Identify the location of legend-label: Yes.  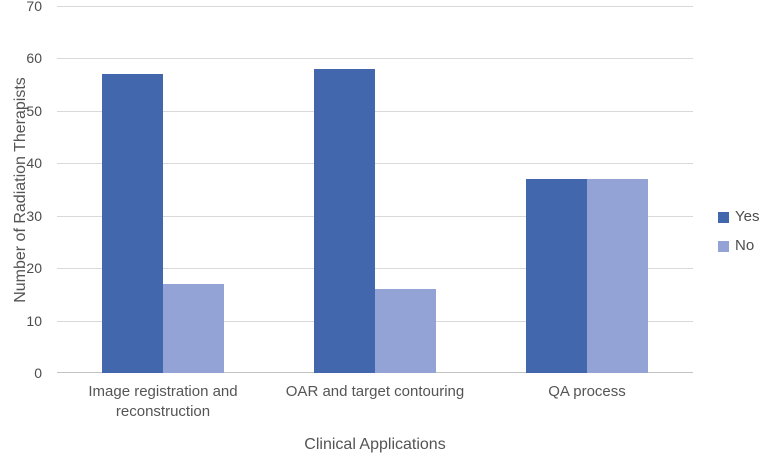
(747, 216).